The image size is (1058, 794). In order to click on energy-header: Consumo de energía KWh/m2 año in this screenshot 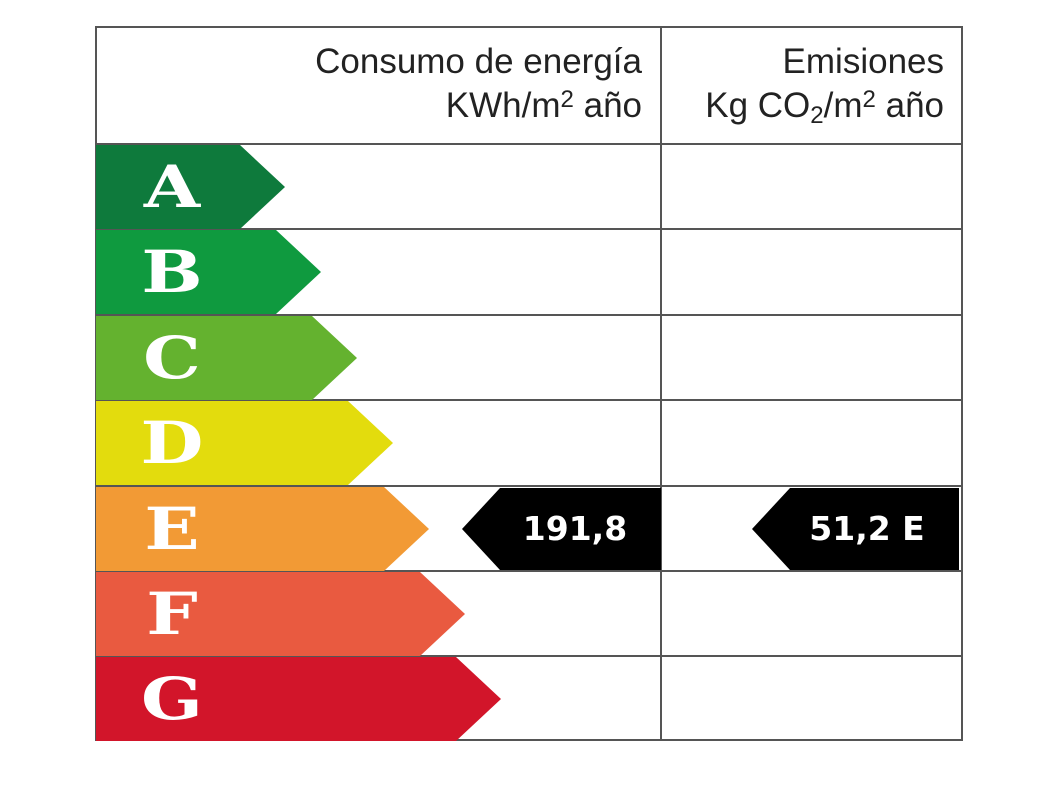, I will do `click(421, 84)`.